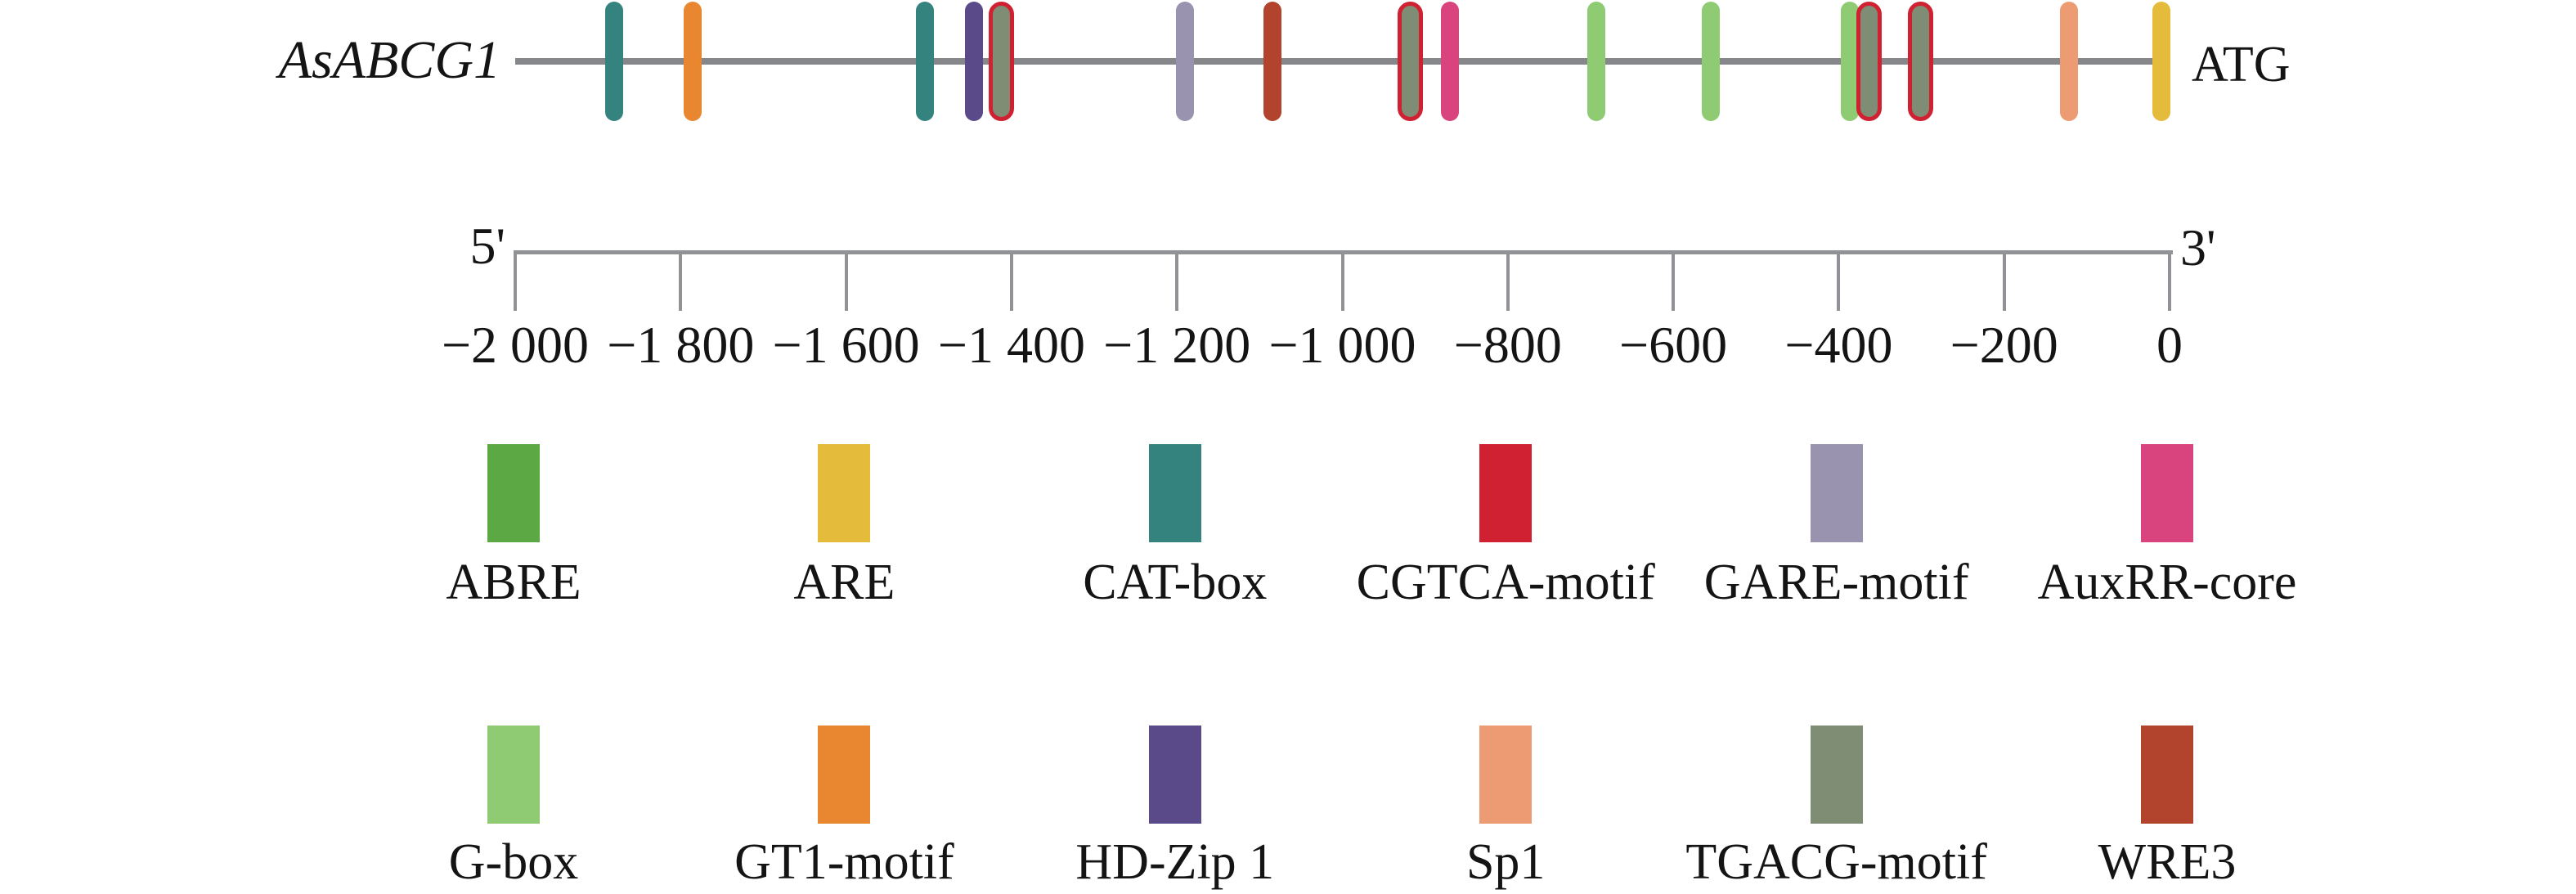 The width and height of the screenshot is (2576, 894). Describe the element at coordinates (2241, 64) in the screenshot. I see `atg-label: ATG` at that location.